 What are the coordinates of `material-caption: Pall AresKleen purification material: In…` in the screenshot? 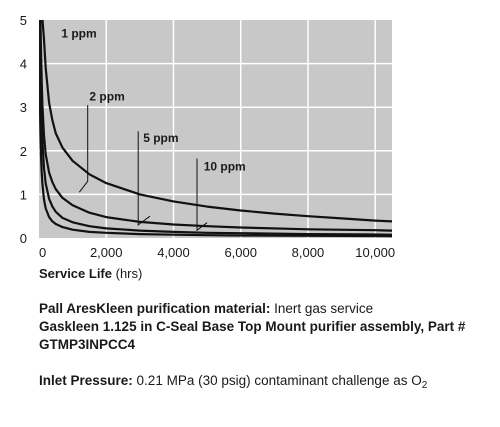 It's located at (266, 327).